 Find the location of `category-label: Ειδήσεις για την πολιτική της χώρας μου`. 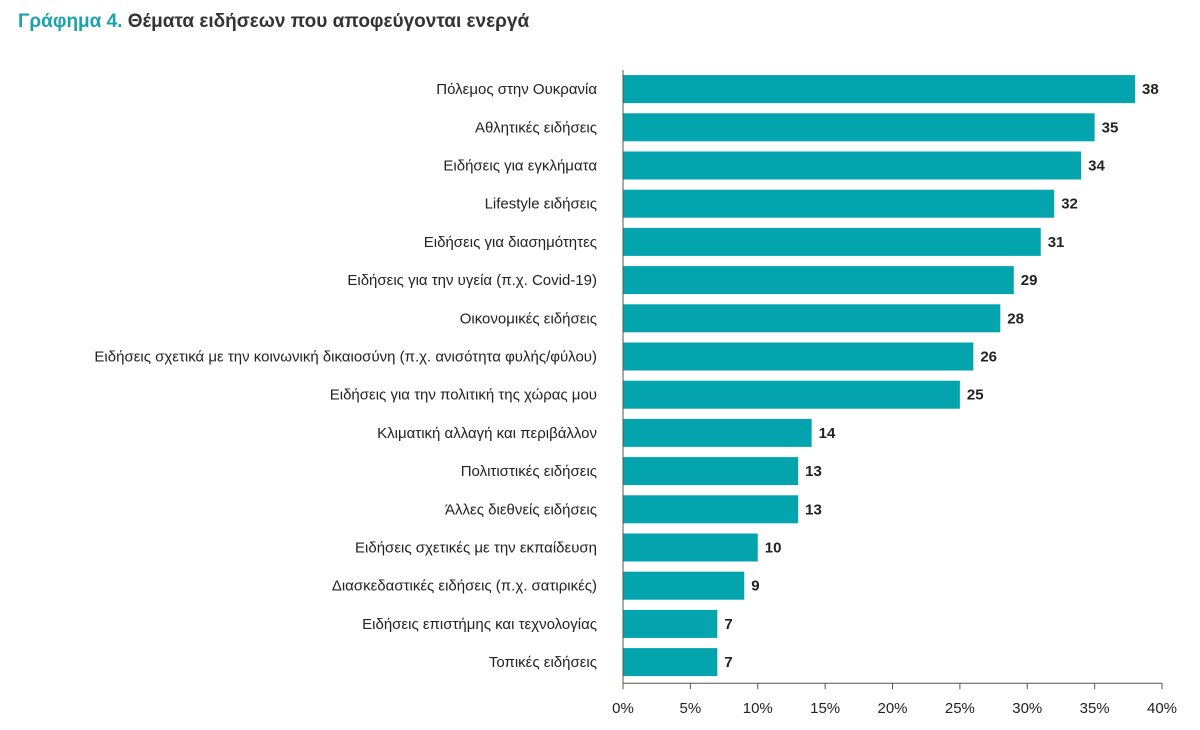

category-label: Ειδήσεις για την πολιτική της χώρας μου is located at coordinates (463, 395).